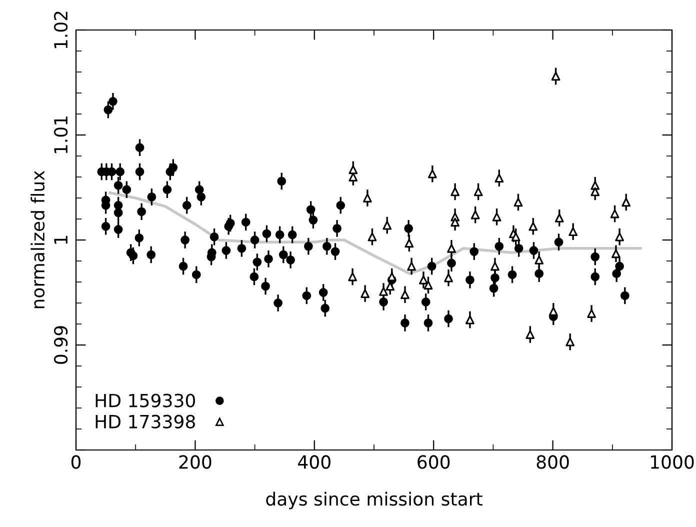 This screenshot has width=696, height=527. I want to click on x-tick-label: 0, so click(76, 462).